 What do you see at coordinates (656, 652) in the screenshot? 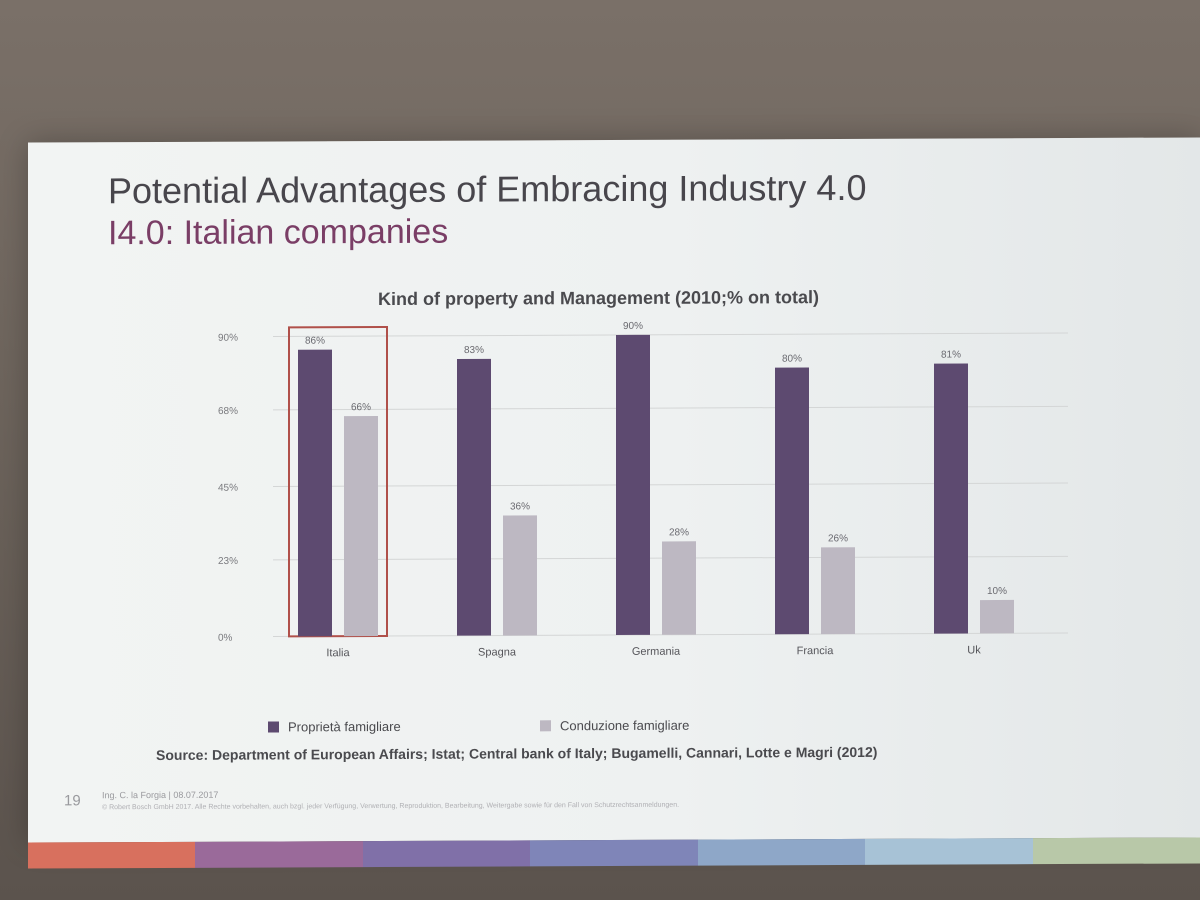
I see `x-tick-label: Germania` at bounding box center [656, 652].